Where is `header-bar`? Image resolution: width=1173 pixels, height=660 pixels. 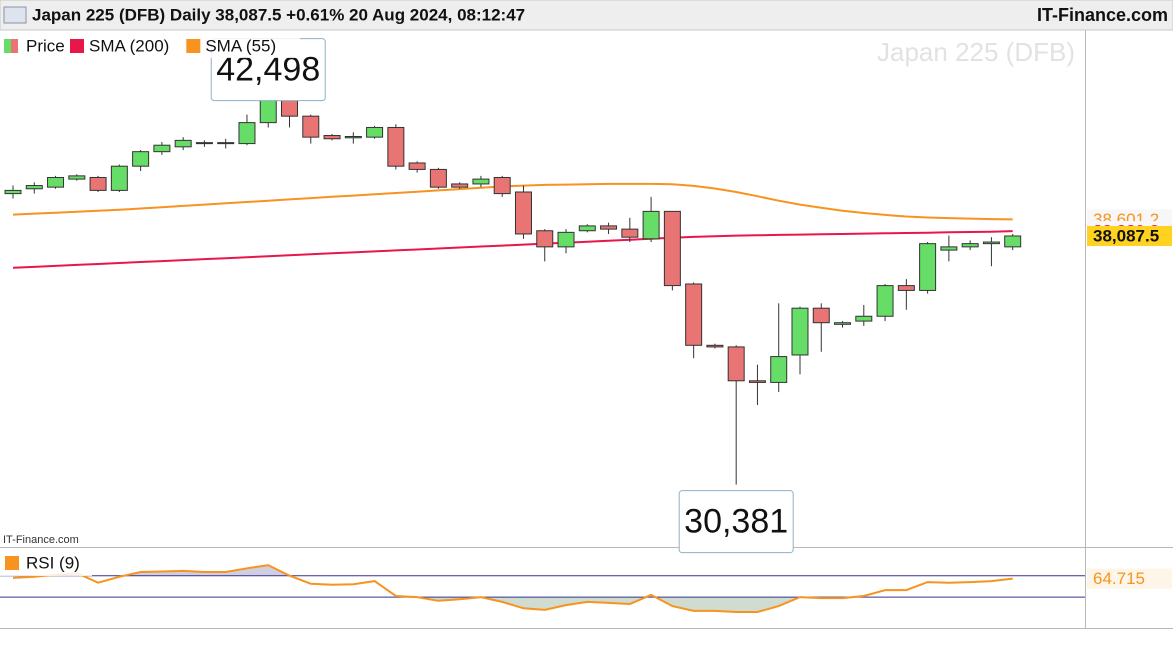 header-bar is located at coordinates (586, 15).